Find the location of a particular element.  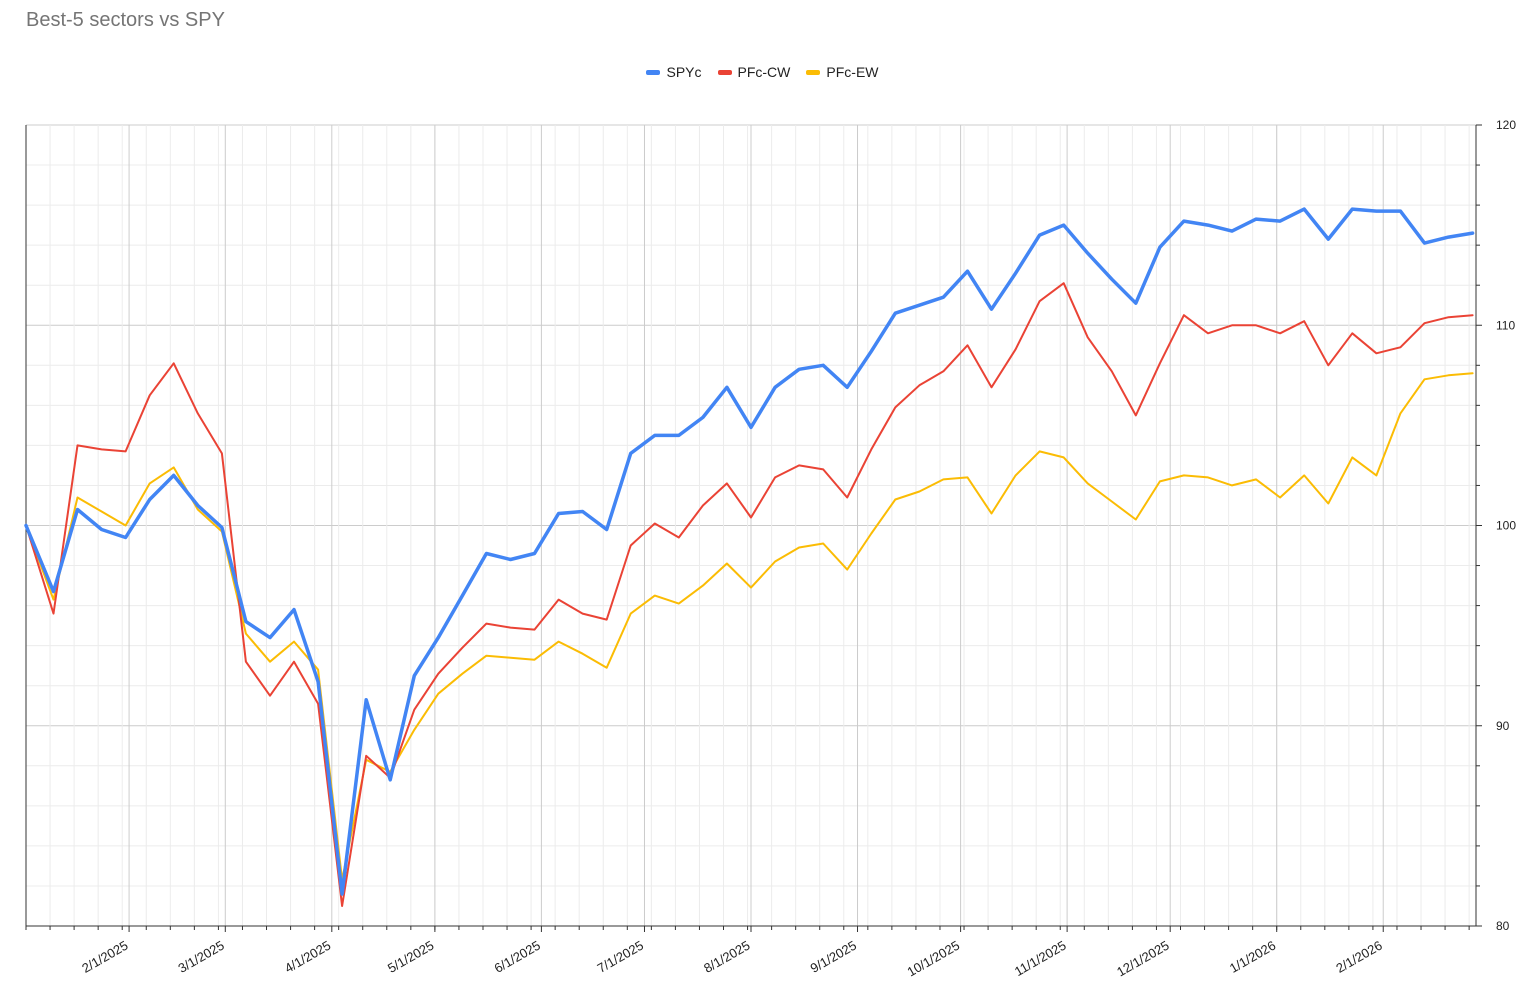

x-tick-label: 6/1/2025 is located at coordinates (517, 957).